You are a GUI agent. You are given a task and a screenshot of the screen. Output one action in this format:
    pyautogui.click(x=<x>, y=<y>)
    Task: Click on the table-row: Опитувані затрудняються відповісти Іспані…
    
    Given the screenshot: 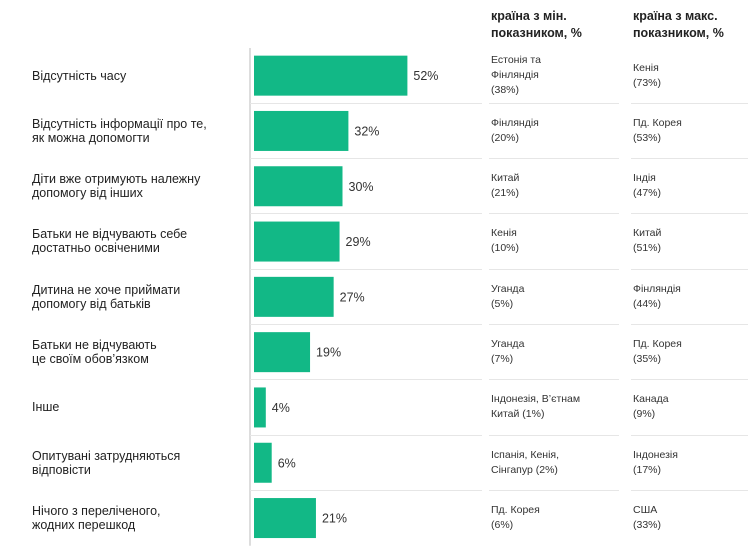 What is the action you would take?
    pyautogui.click(x=375, y=462)
    